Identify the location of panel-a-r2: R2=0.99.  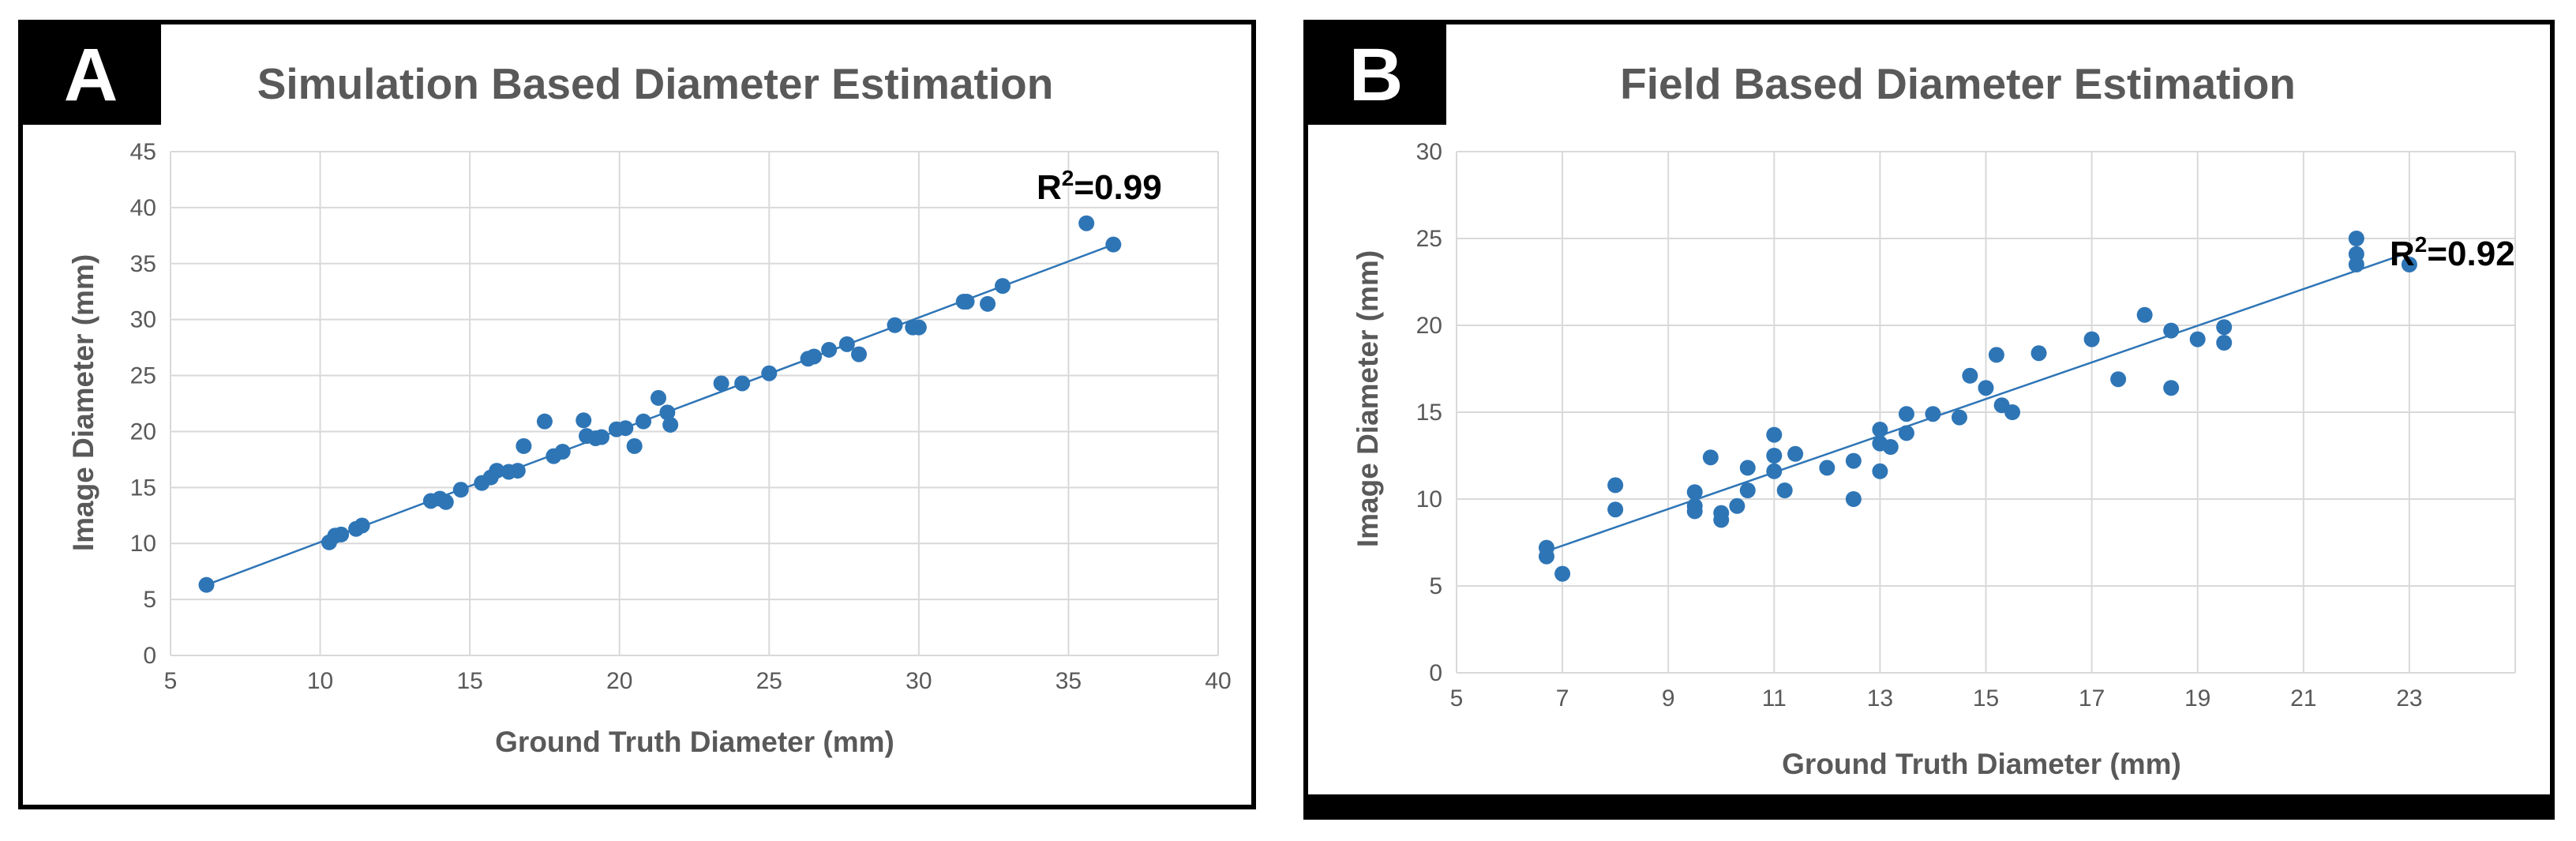
(1099, 186).